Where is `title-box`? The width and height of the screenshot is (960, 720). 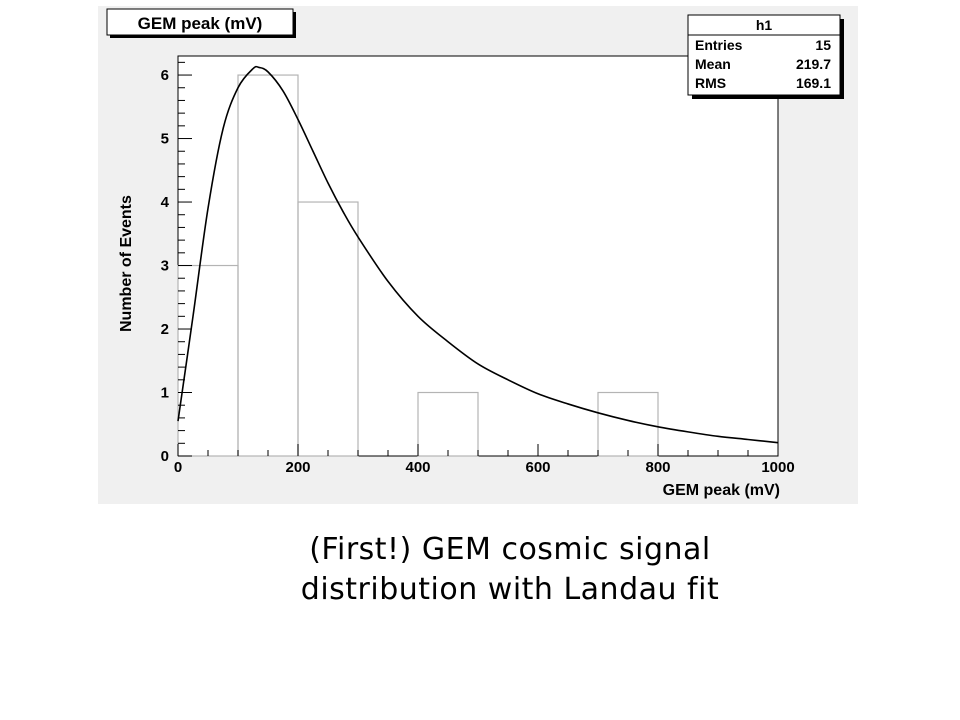
title-box is located at coordinates (200, 22).